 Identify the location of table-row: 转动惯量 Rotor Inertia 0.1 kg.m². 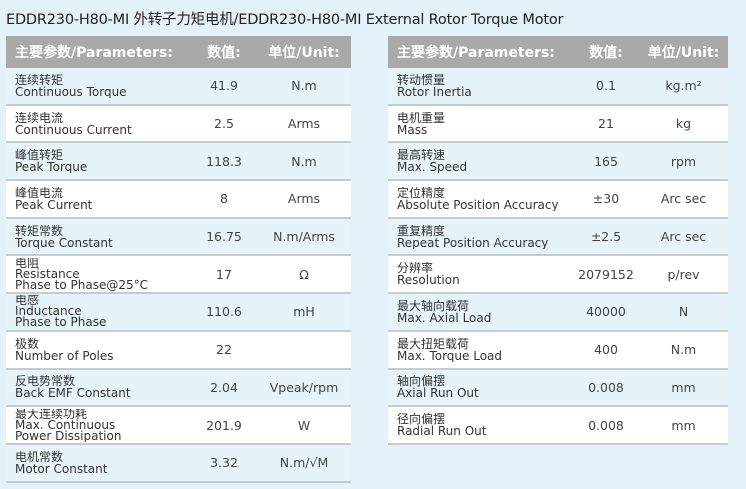
(558, 87).